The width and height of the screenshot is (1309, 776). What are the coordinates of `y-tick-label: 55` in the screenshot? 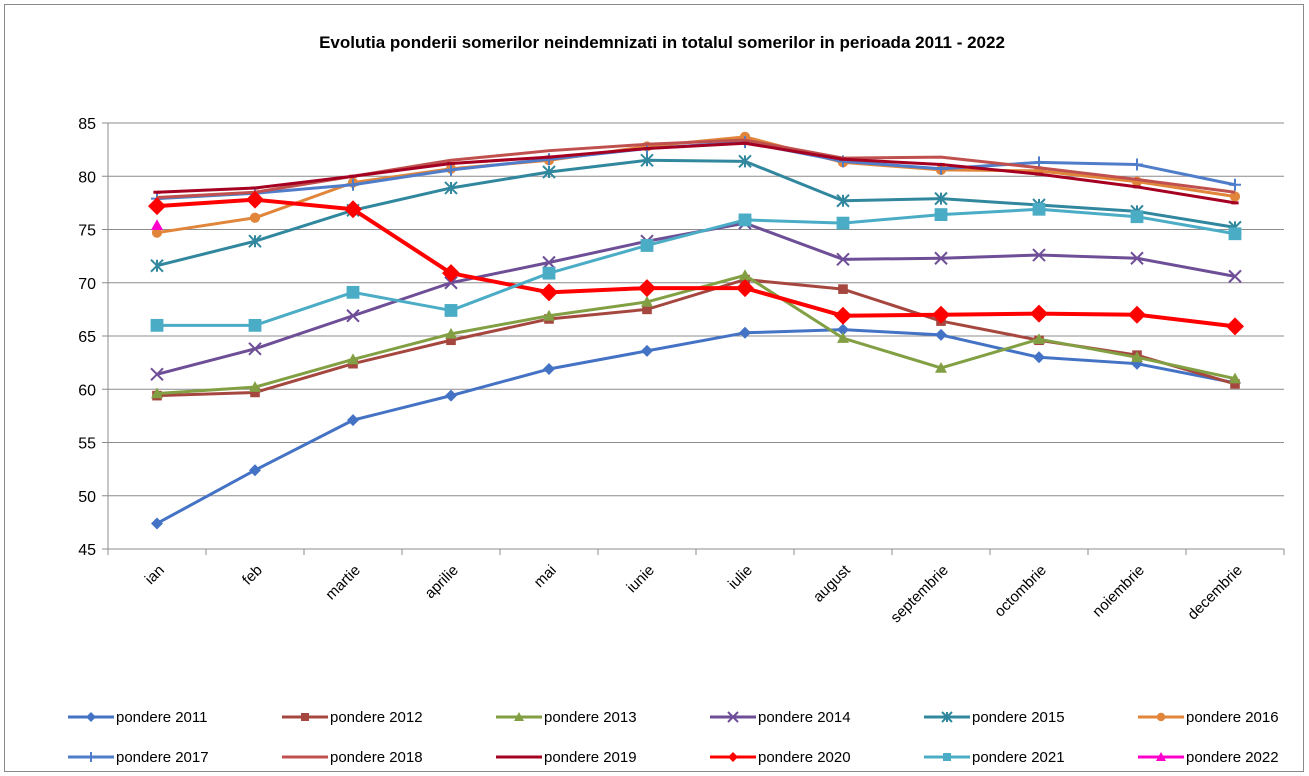 It's located at (87, 444).